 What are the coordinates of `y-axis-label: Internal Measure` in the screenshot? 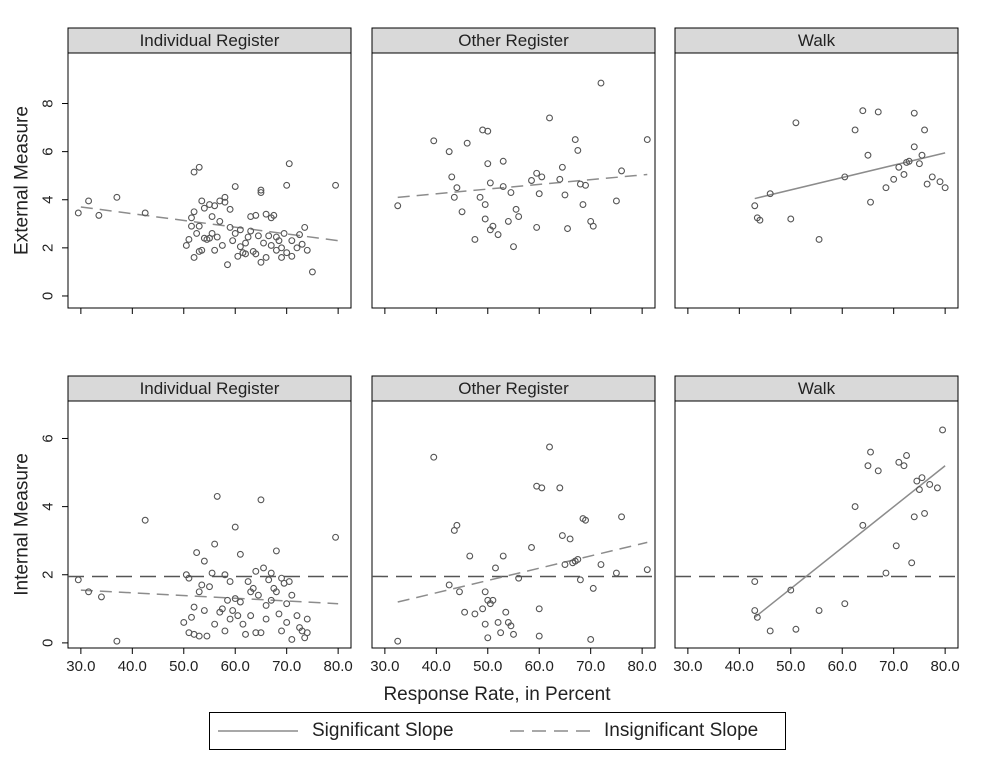 It's located at (22, 524).